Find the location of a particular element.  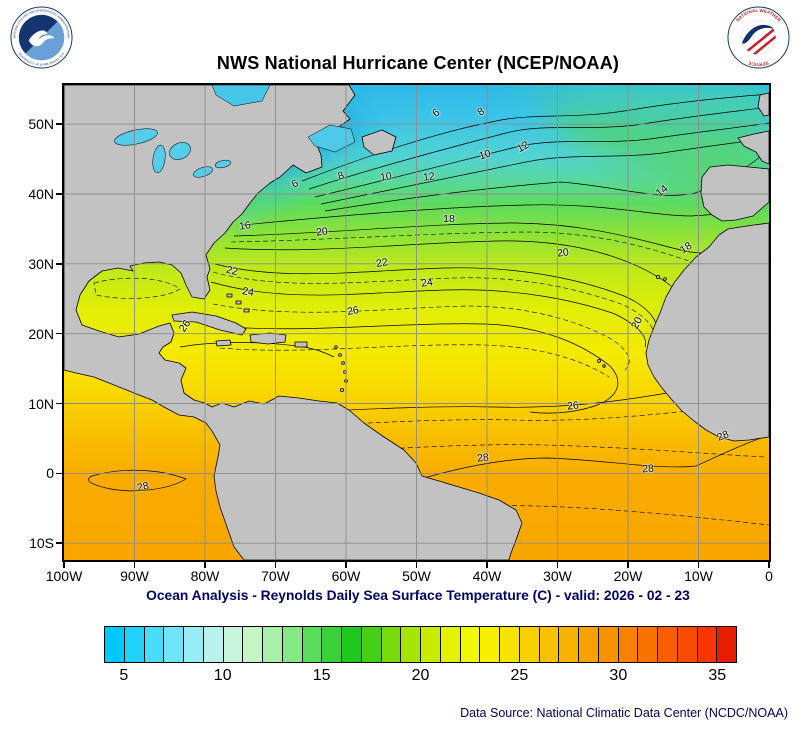

lat-axis-label: 20N is located at coordinates (41, 333).